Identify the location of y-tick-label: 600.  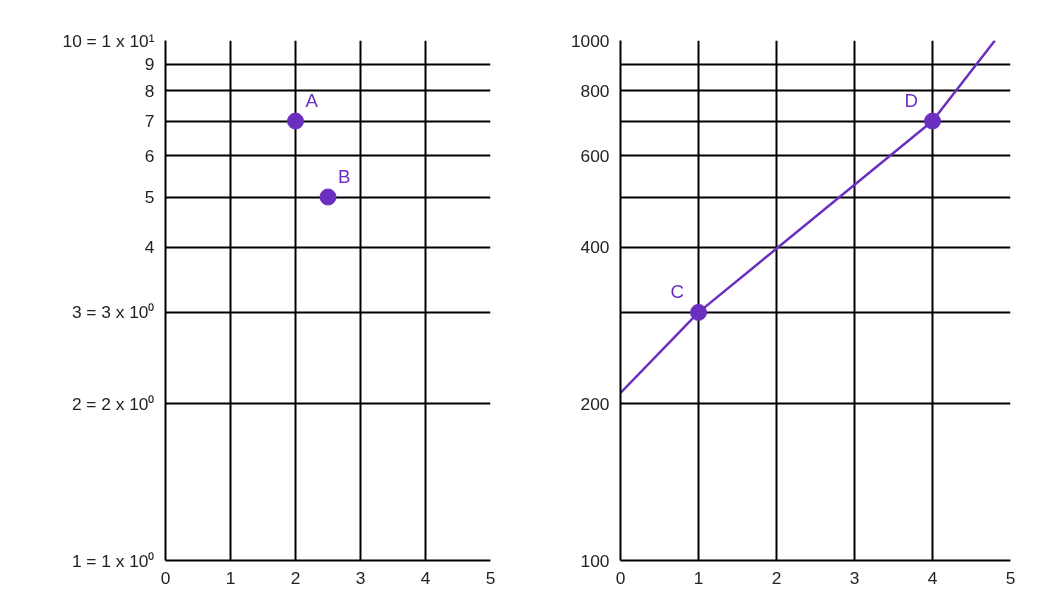
(595, 155).